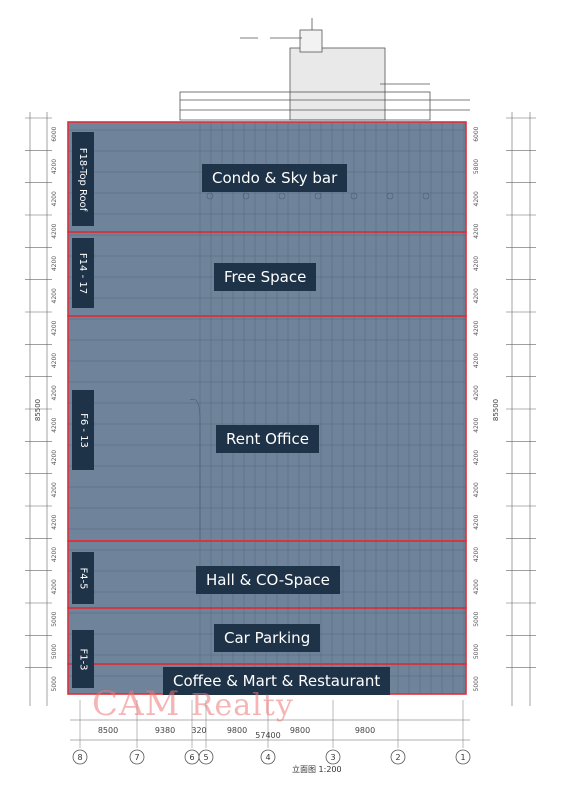  I want to click on axis-marker-label: 1, so click(462, 757).